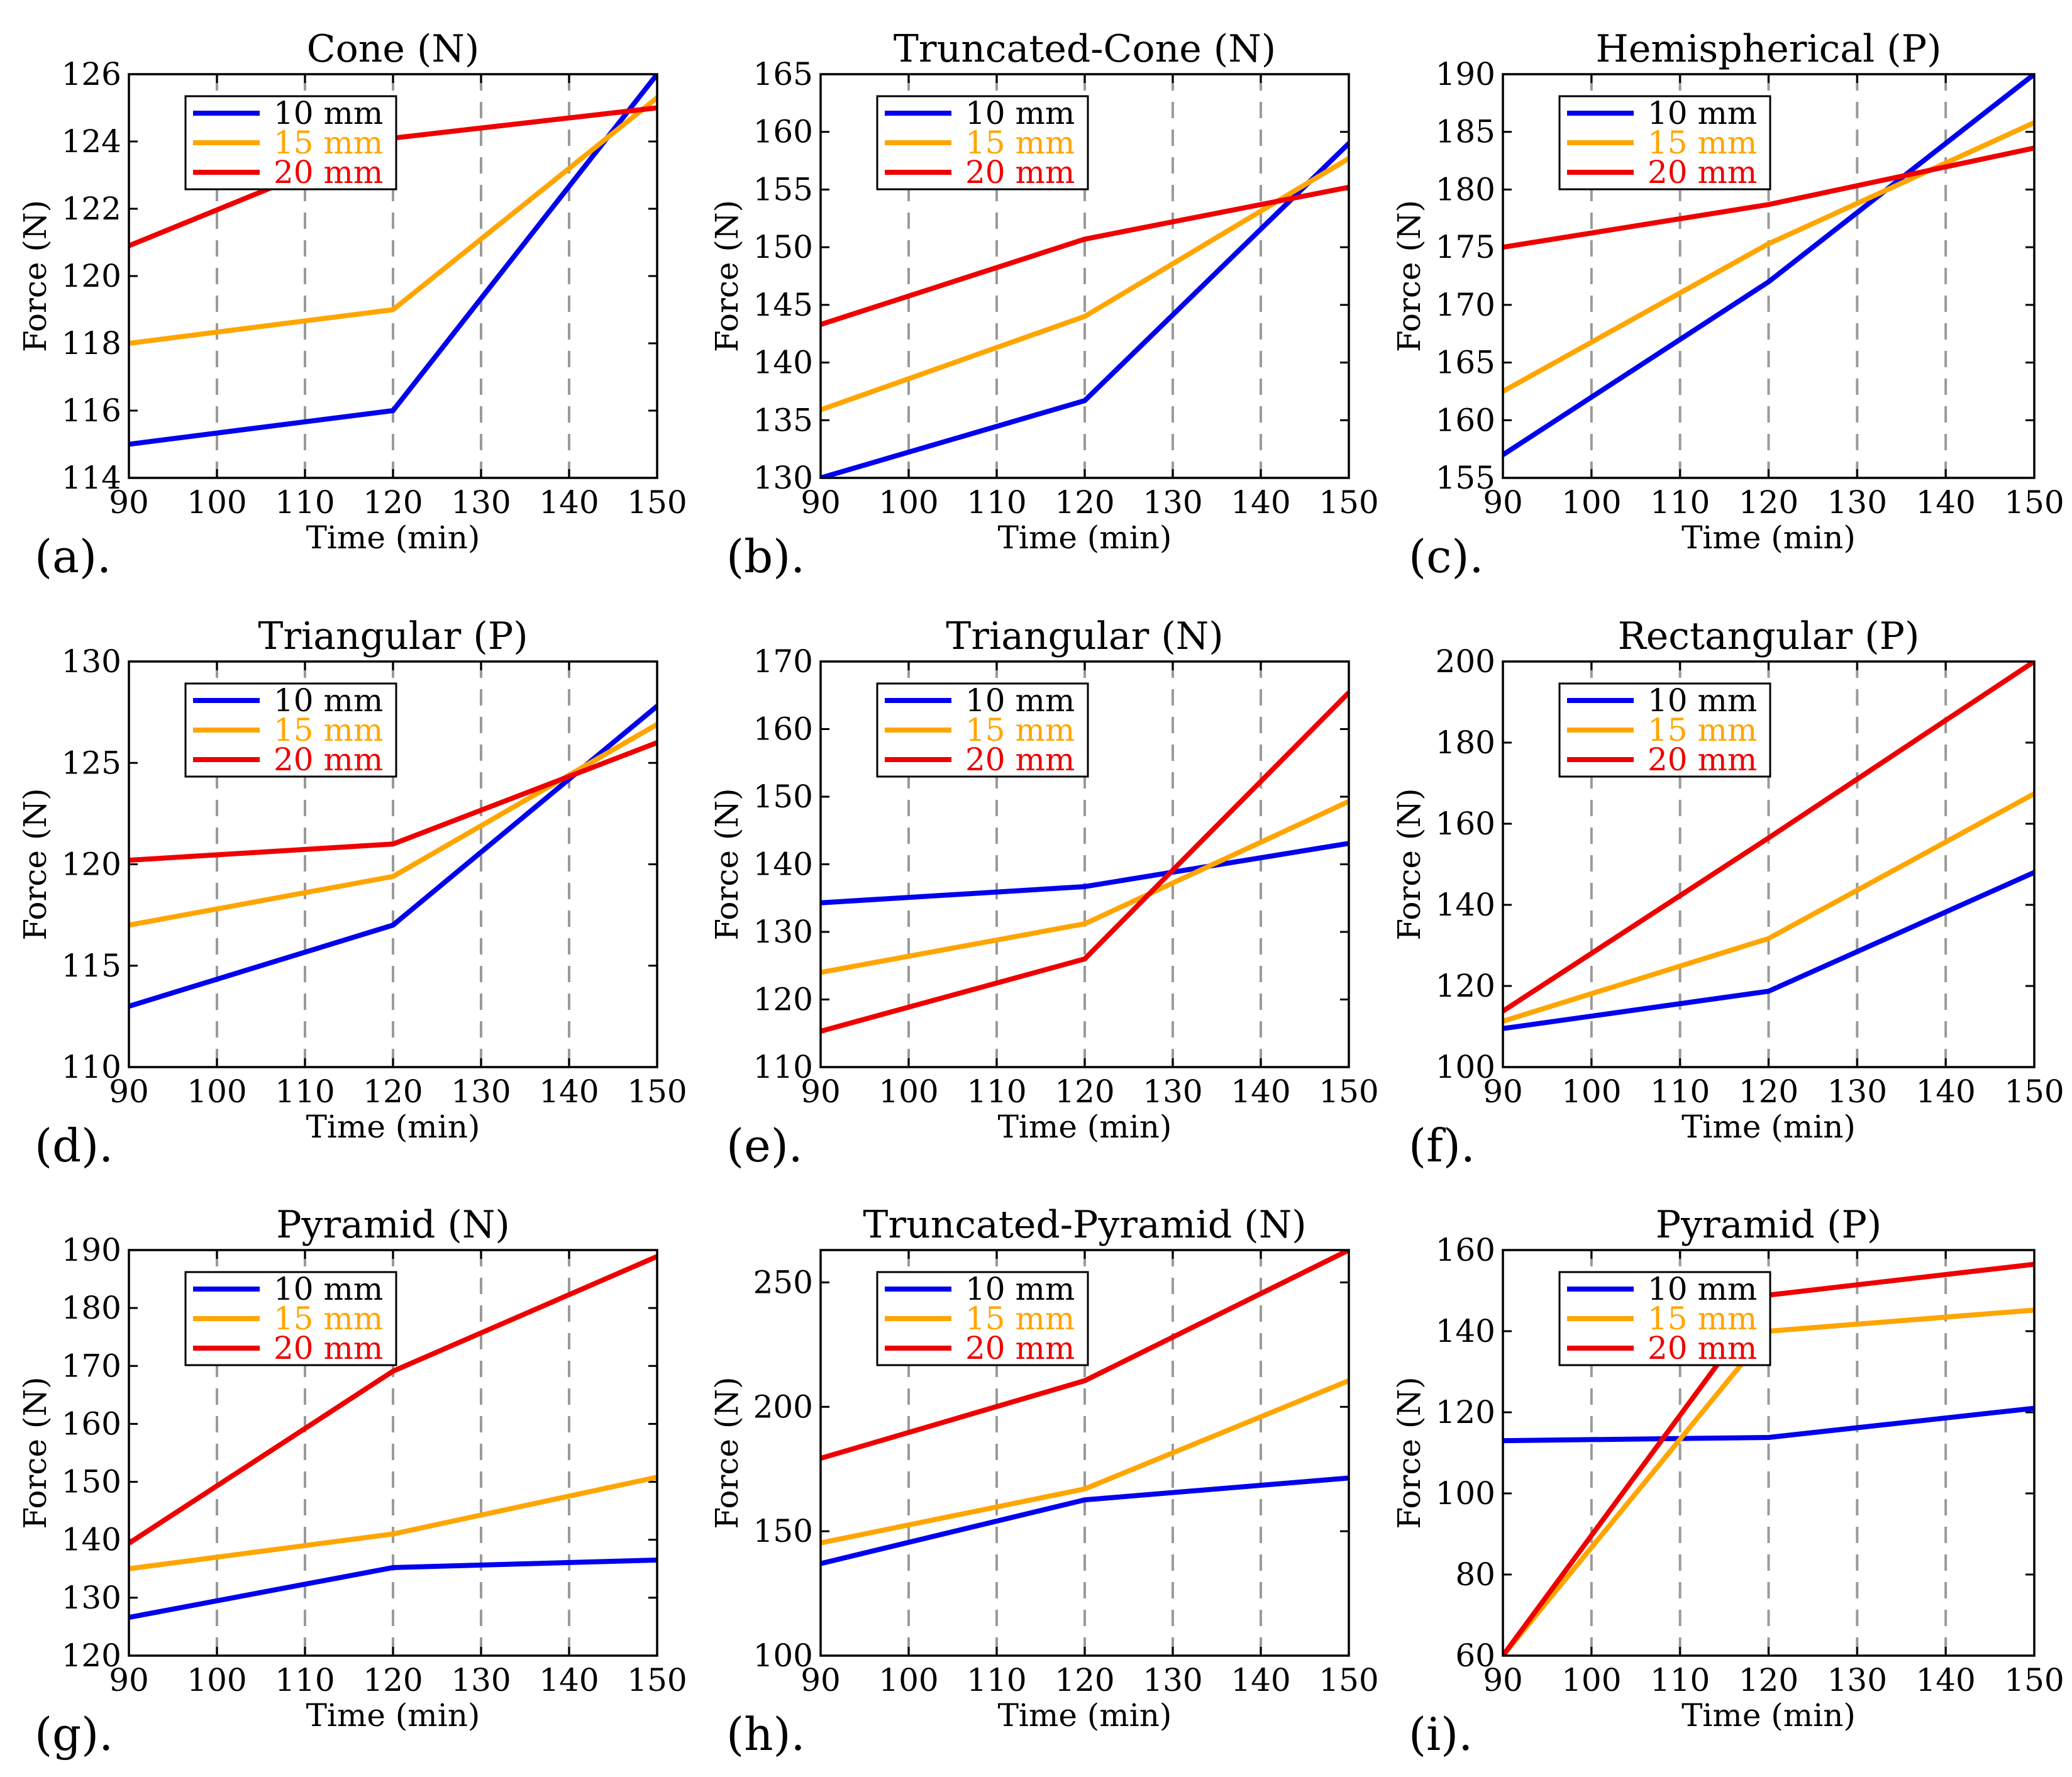  What do you see at coordinates (1465, 1493) in the screenshot?
I see `y-tick-label: 100` at bounding box center [1465, 1493].